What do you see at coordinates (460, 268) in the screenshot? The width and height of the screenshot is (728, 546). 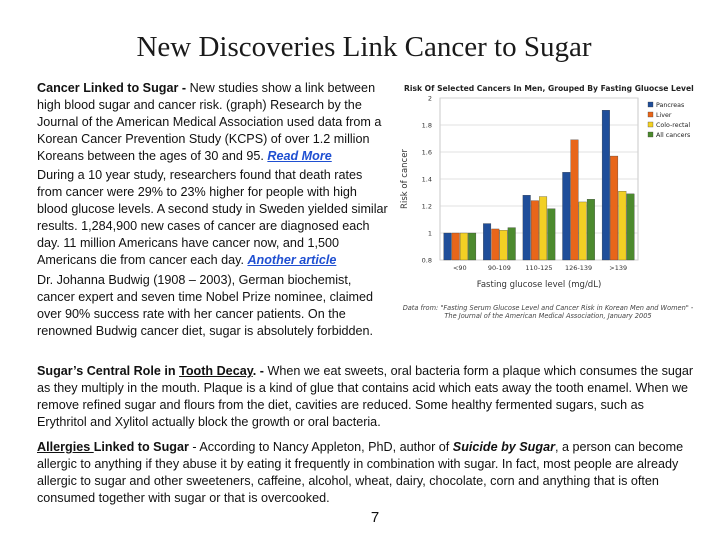 I see `x-tick-label: <90` at bounding box center [460, 268].